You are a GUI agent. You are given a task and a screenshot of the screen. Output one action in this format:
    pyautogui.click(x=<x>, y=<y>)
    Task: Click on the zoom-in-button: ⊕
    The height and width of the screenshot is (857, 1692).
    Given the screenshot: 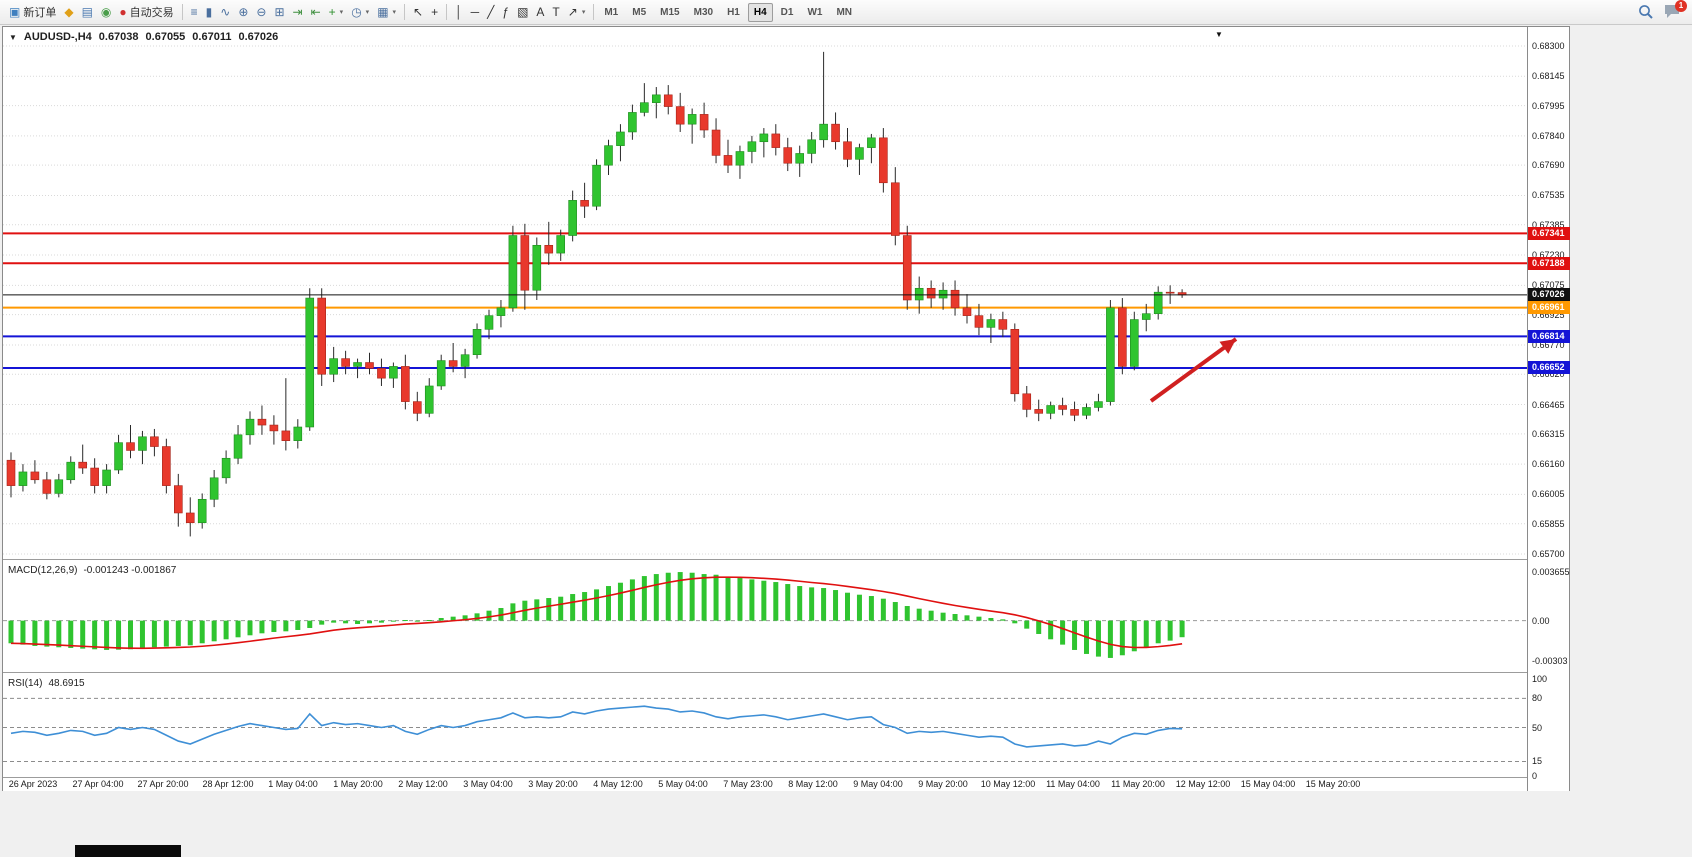 What is the action you would take?
    pyautogui.click(x=243, y=12)
    